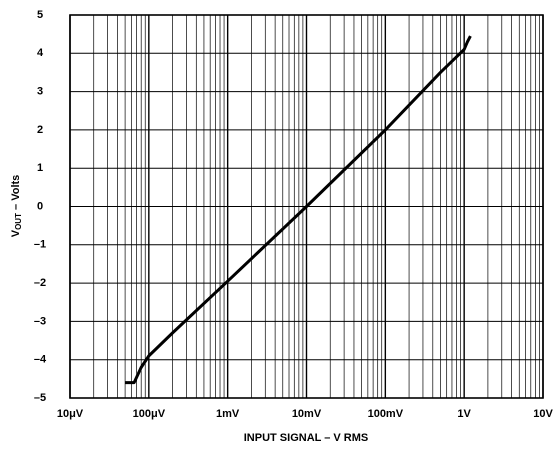 Image resolution: width=557 pixels, height=456 pixels. What do you see at coordinates (40, 53) in the screenshot?
I see `y-tick-label: 4` at bounding box center [40, 53].